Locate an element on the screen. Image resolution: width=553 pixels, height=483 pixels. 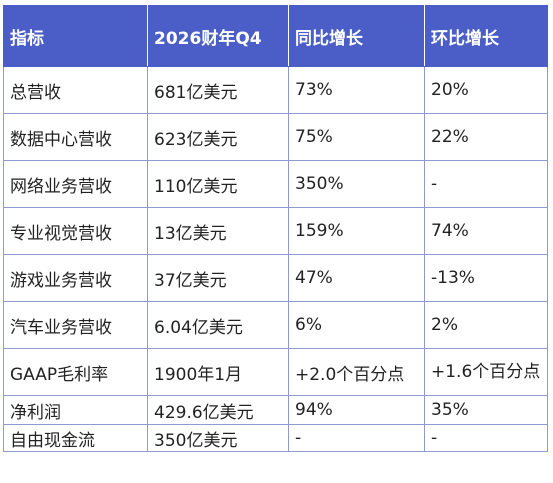
metric-name-cell: 专业视觉营收 is located at coordinates (75, 231).